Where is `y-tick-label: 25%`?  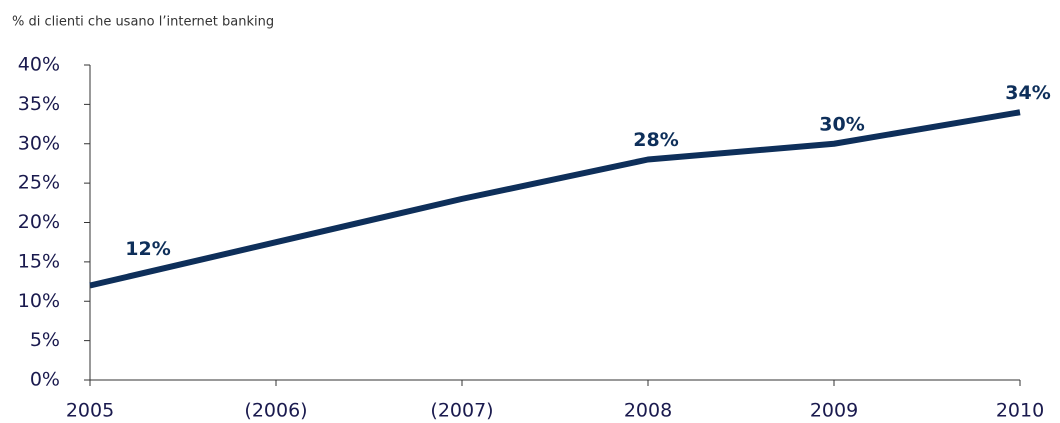 y-tick-label: 25% is located at coordinates (39, 183).